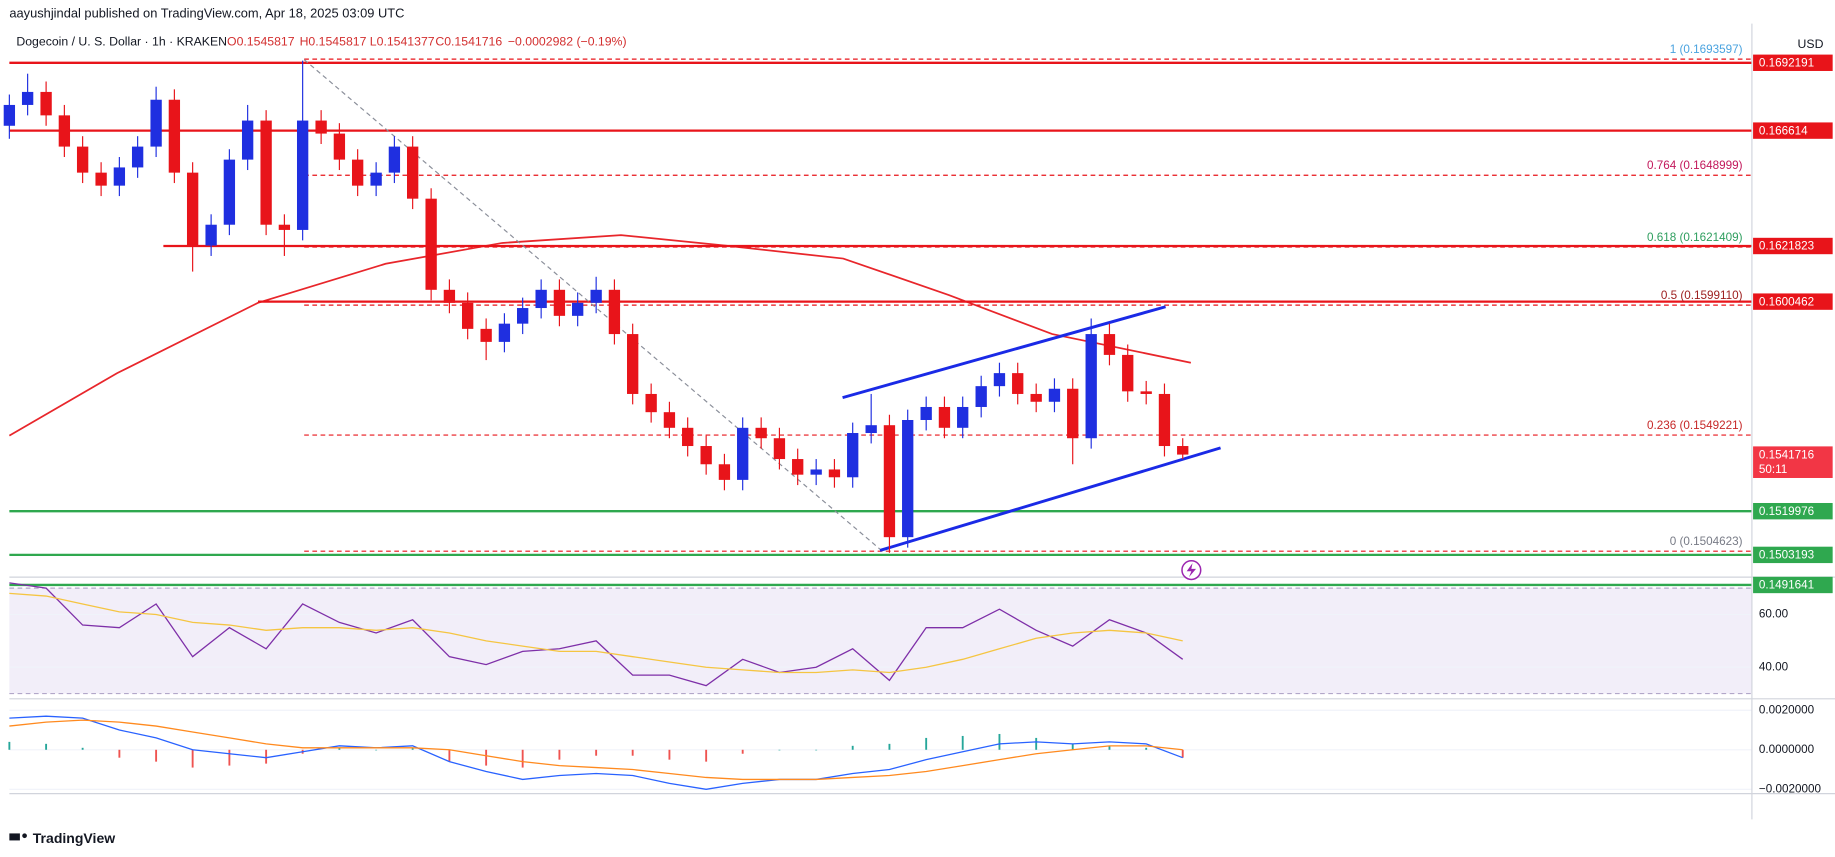 This screenshot has height=857, width=1835. Describe the element at coordinates (1695, 237) in the screenshot. I see `fib-label: 0.618 (0.1621409)` at that location.